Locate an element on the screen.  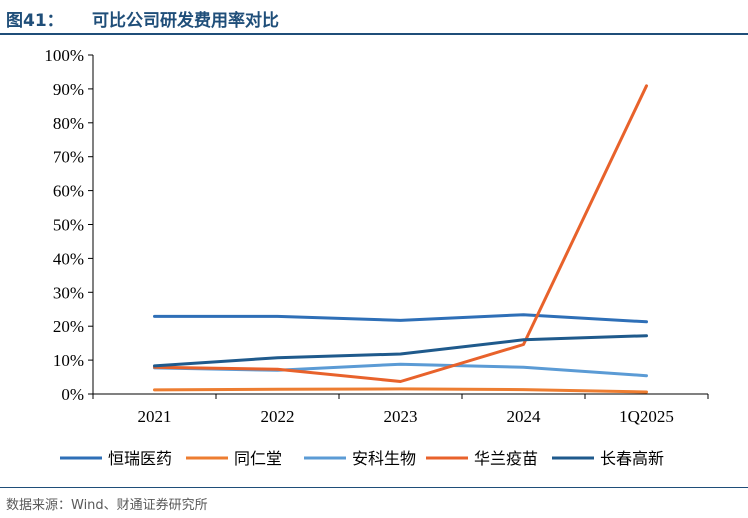
x-tick-label: 2022 is located at coordinates (278, 416).